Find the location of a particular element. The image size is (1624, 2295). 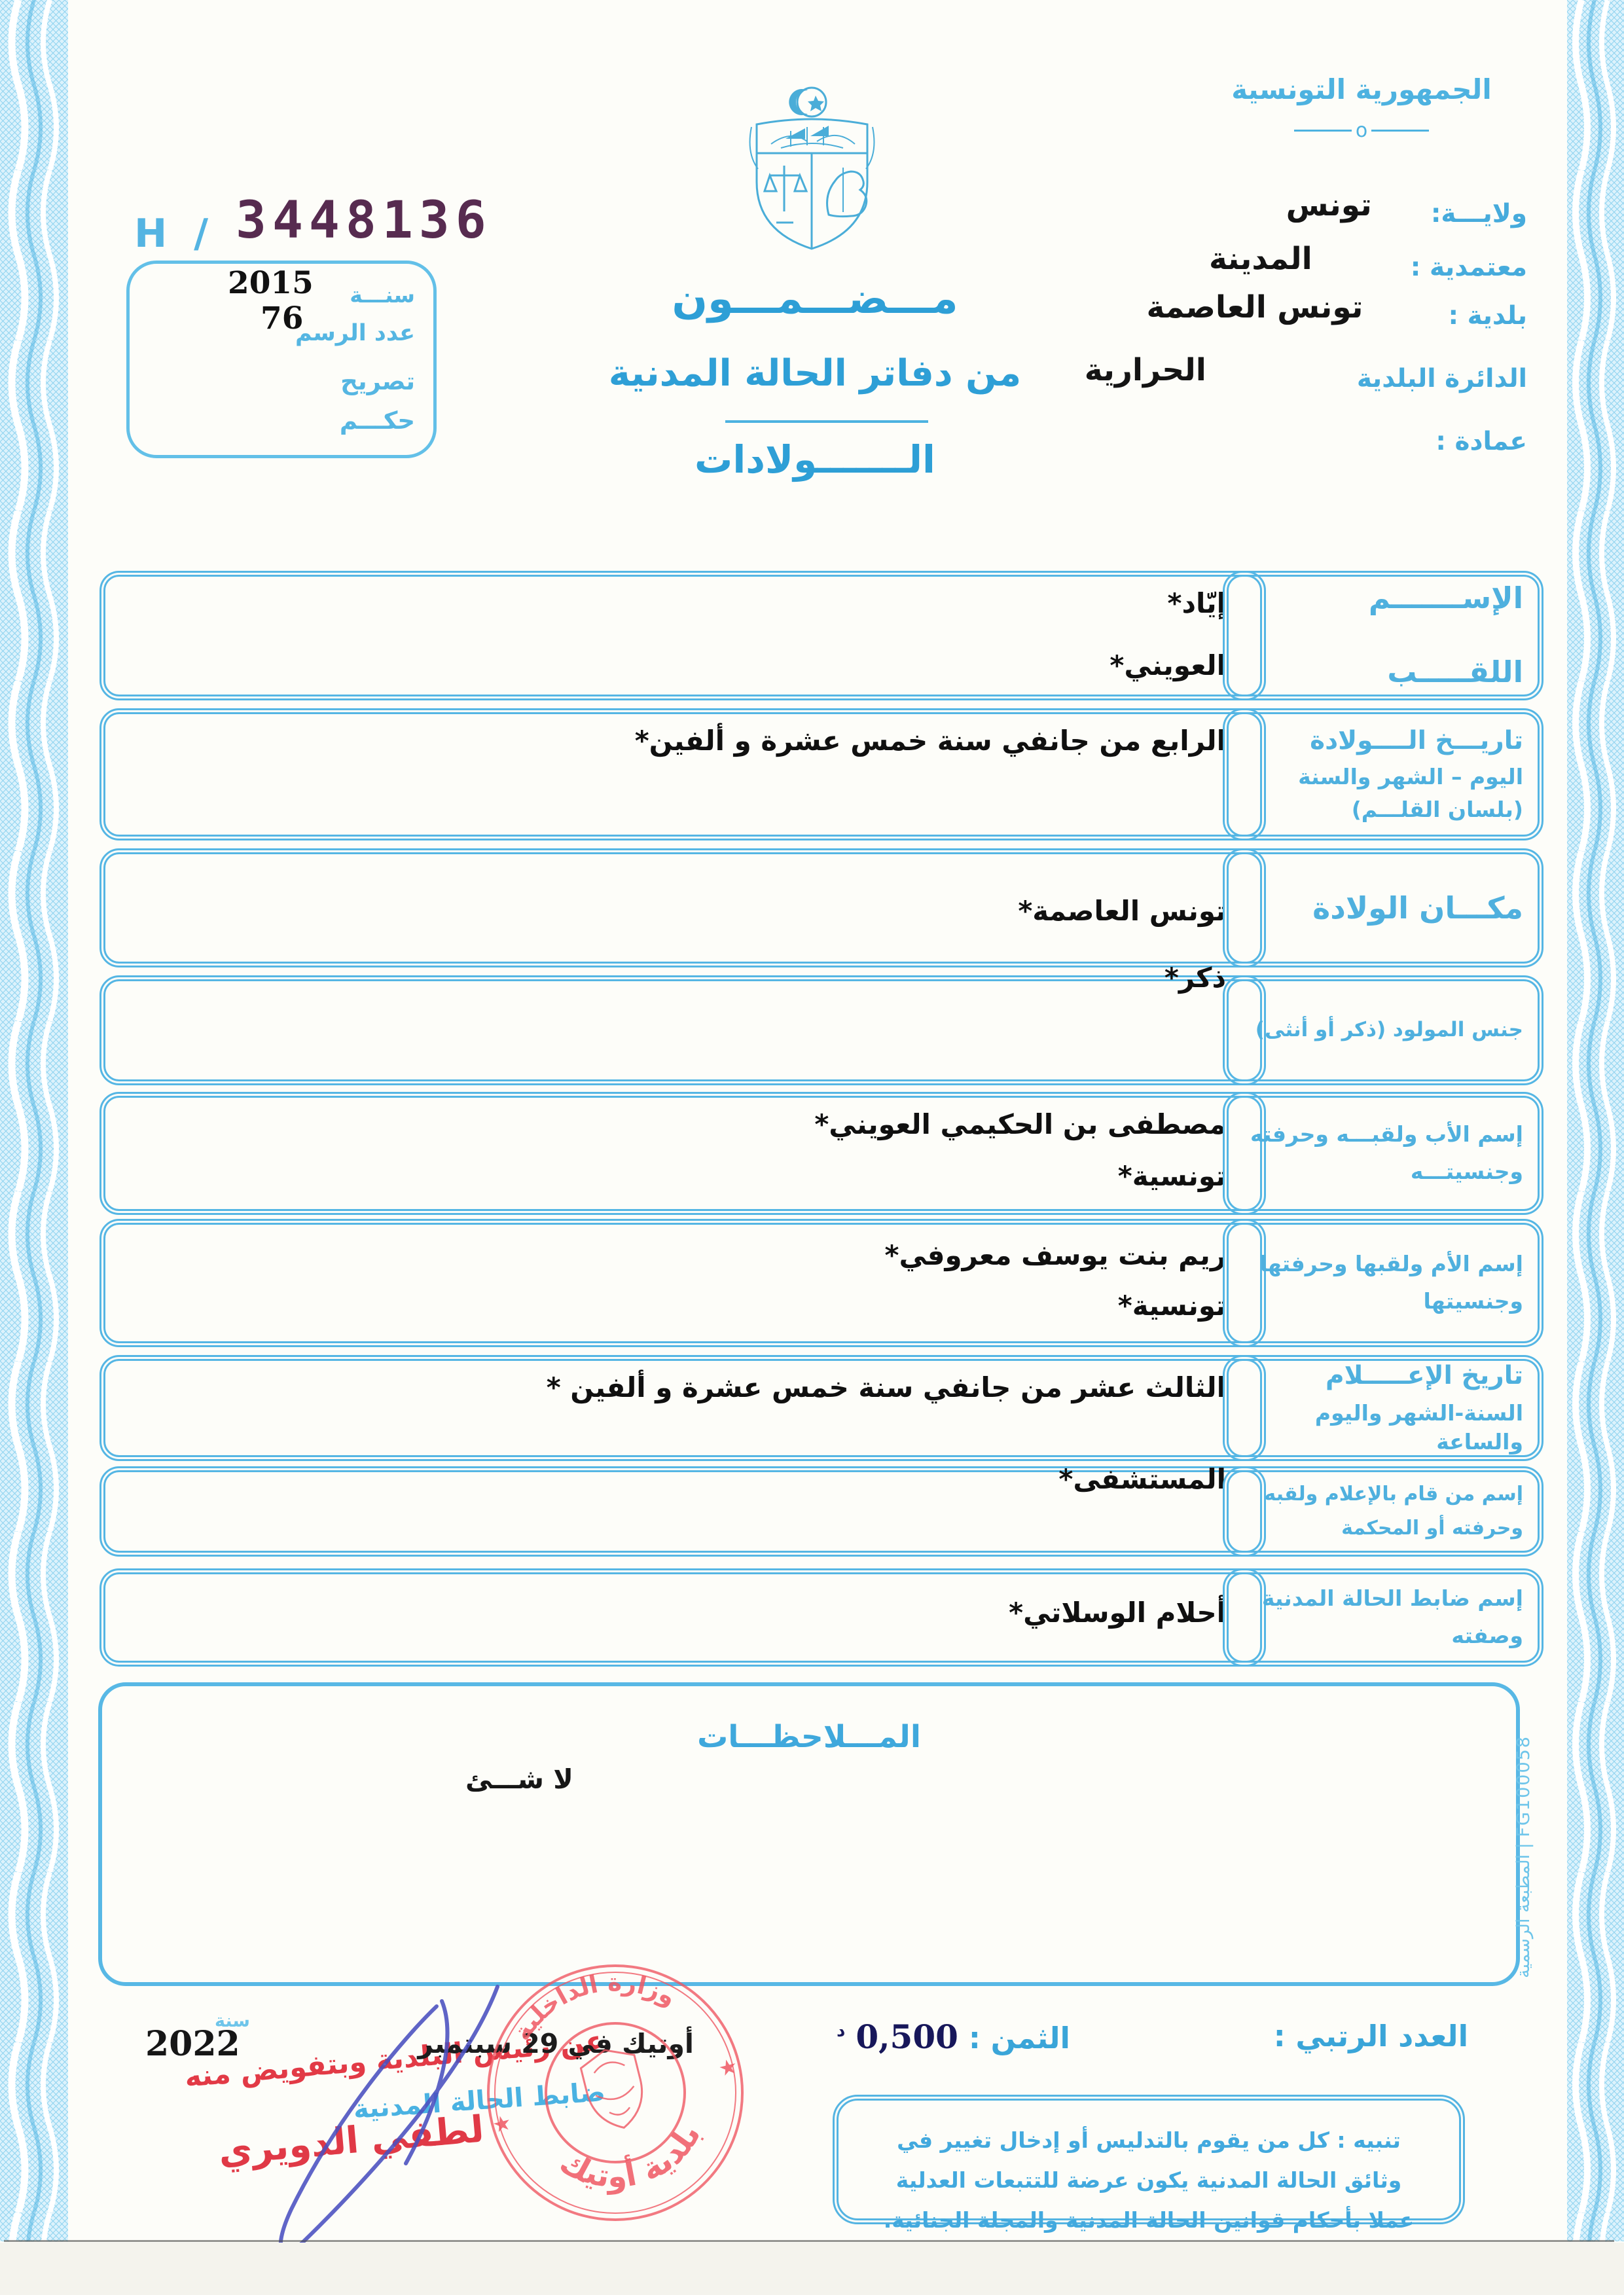

field-omda: عمادة : is located at coordinates (1481, 442).